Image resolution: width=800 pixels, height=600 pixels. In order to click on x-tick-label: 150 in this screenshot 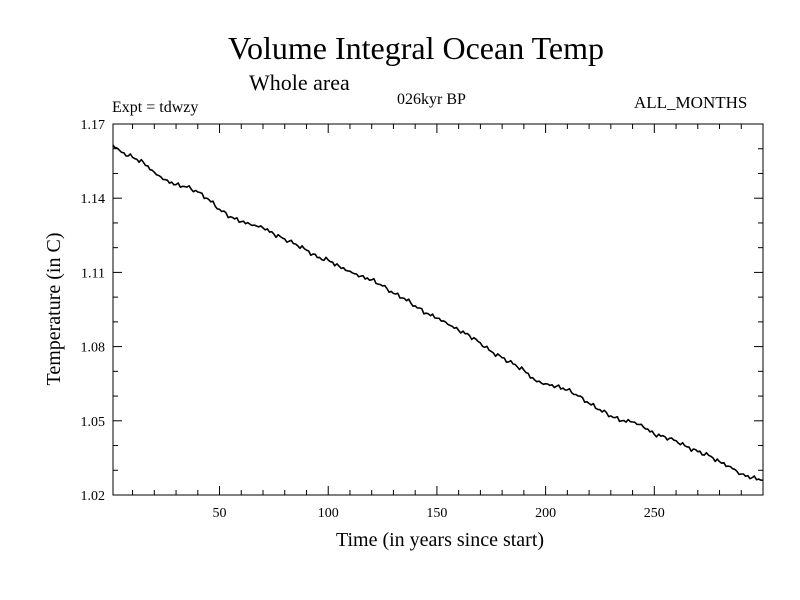, I will do `click(436, 513)`.